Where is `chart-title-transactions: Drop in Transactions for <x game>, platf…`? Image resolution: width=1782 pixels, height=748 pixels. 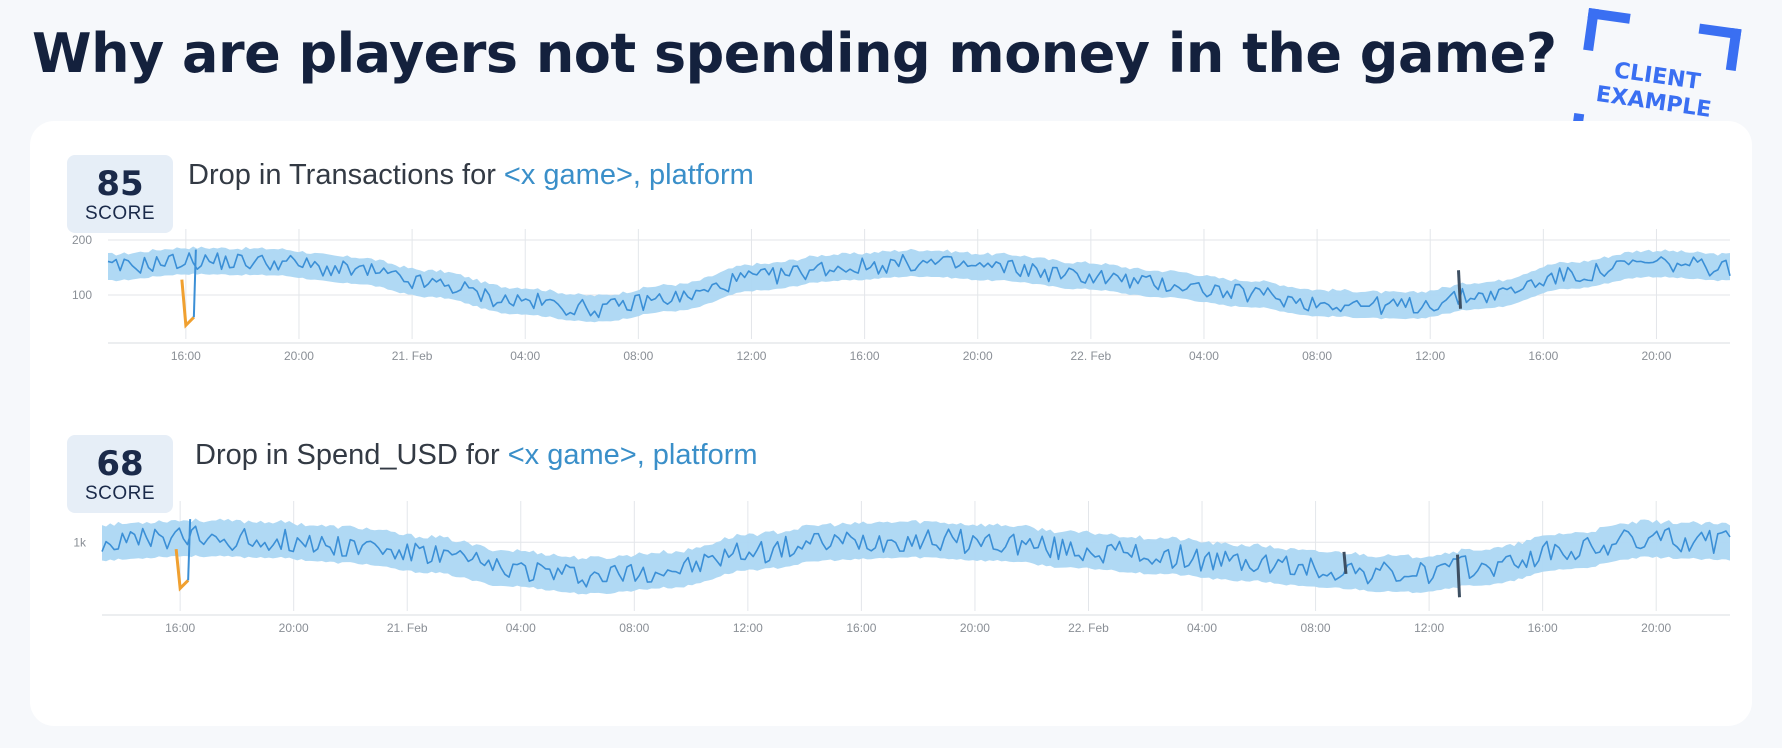 chart-title-transactions: Drop in Transactions for <x game>, platf… is located at coordinates (471, 175).